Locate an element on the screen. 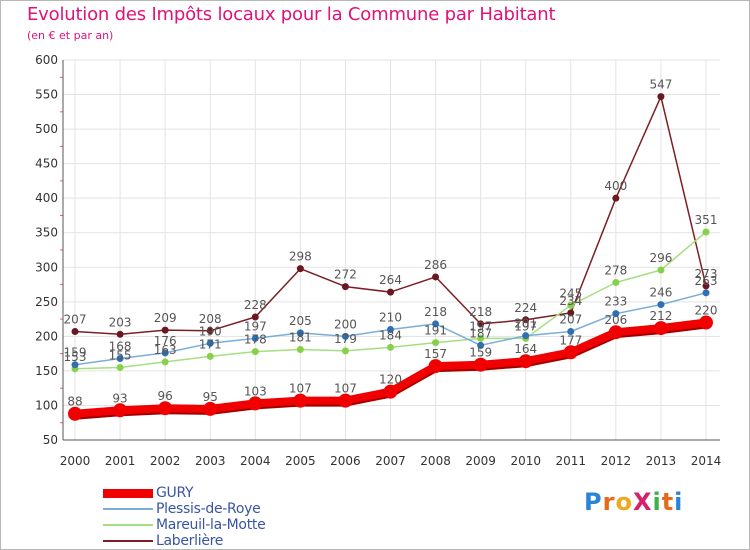 The image size is (750, 550). data-label-gury: 95 is located at coordinates (210, 397).